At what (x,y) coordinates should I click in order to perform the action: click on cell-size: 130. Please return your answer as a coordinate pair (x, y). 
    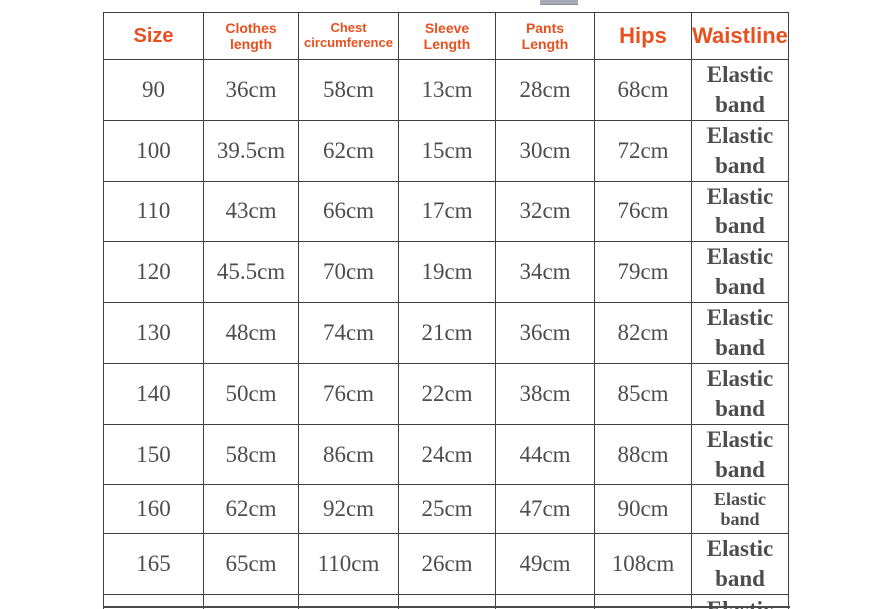
    Looking at the image, I should click on (153, 333).